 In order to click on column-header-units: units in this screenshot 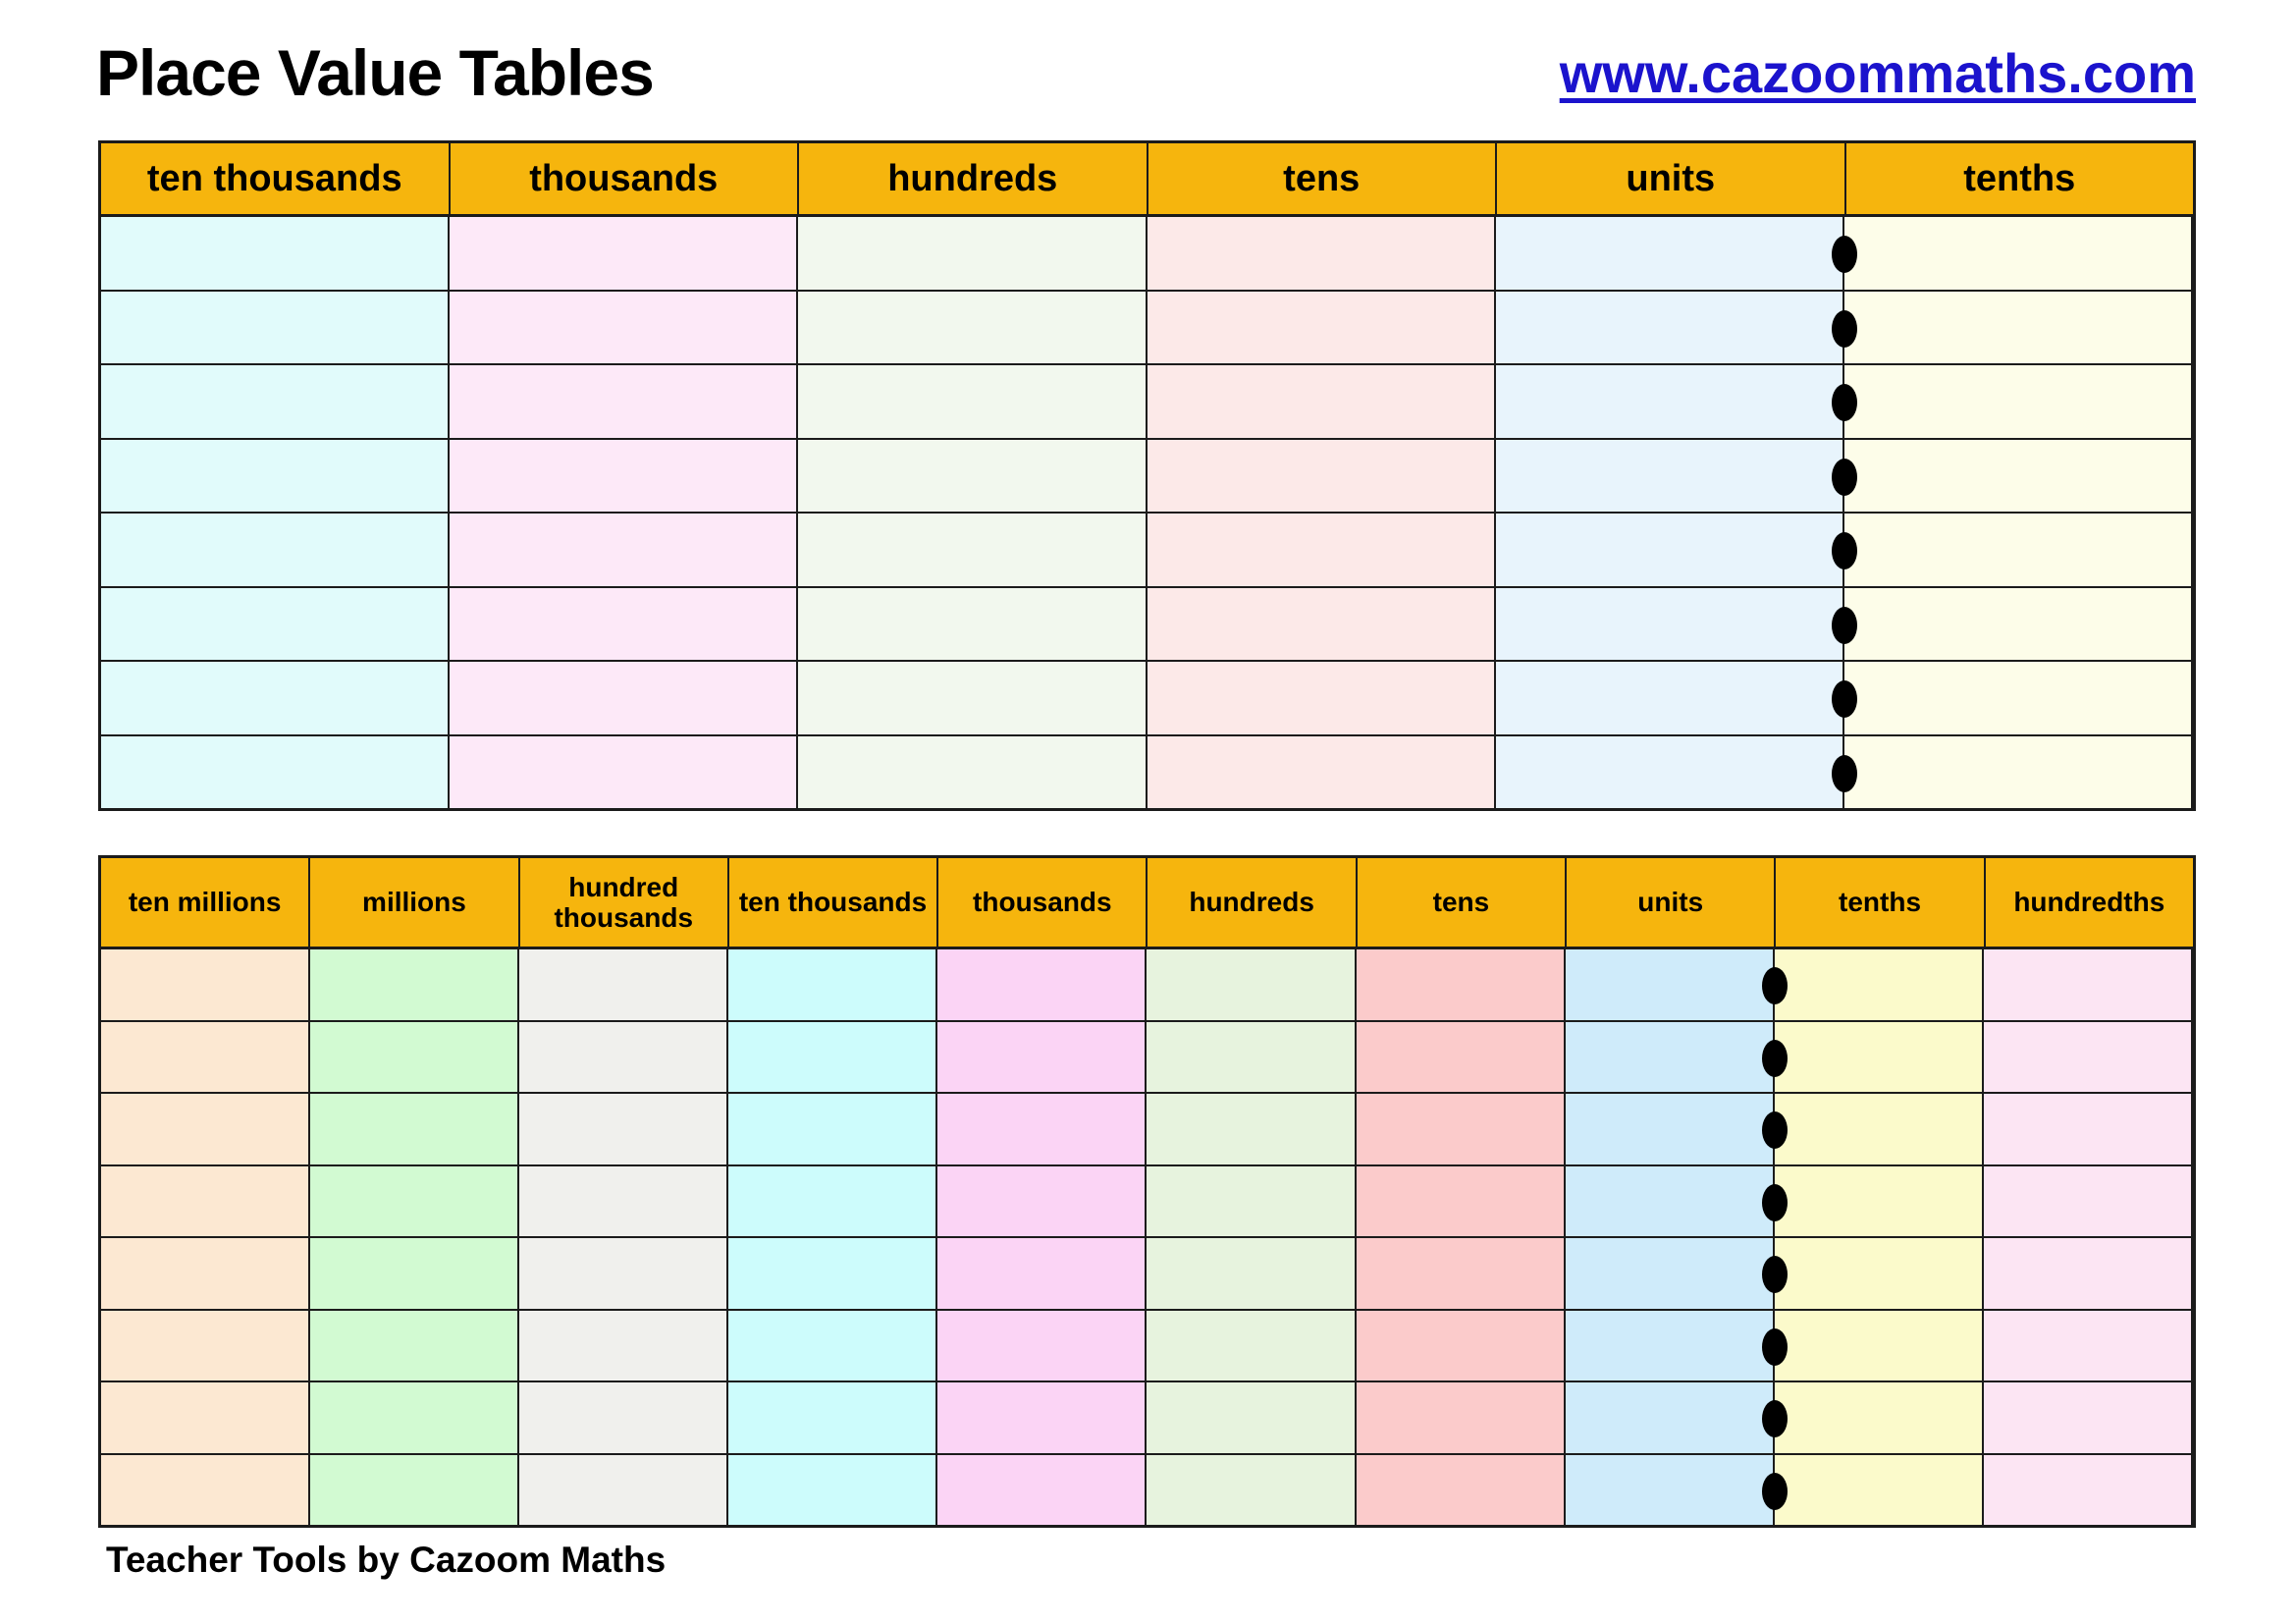, I will do `click(1672, 902)`.